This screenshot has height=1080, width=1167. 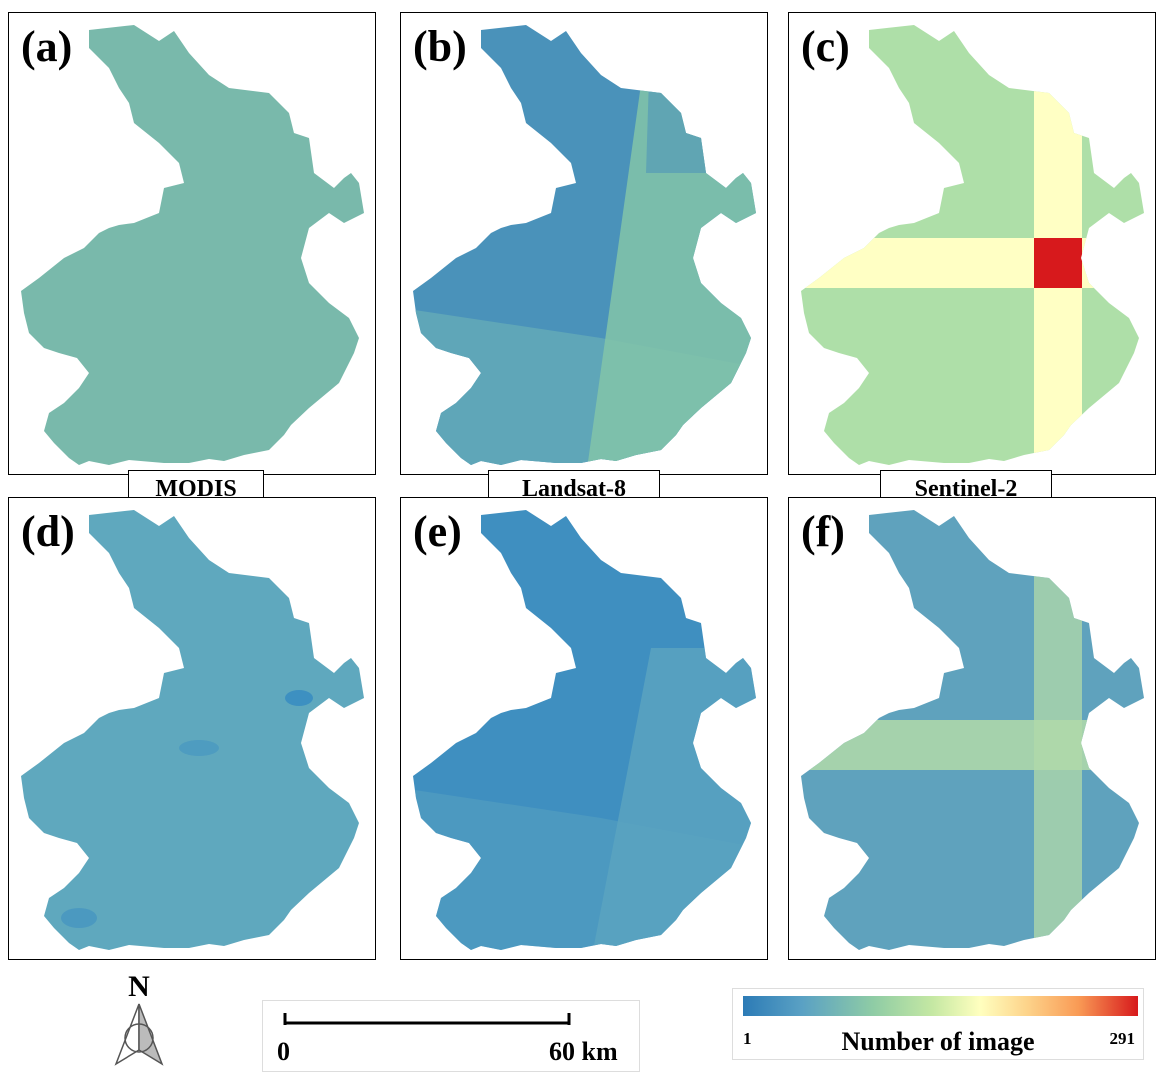 What do you see at coordinates (972, 745) in the screenshot?
I see `sentinel-light-band-h` at bounding box center [972, 745].